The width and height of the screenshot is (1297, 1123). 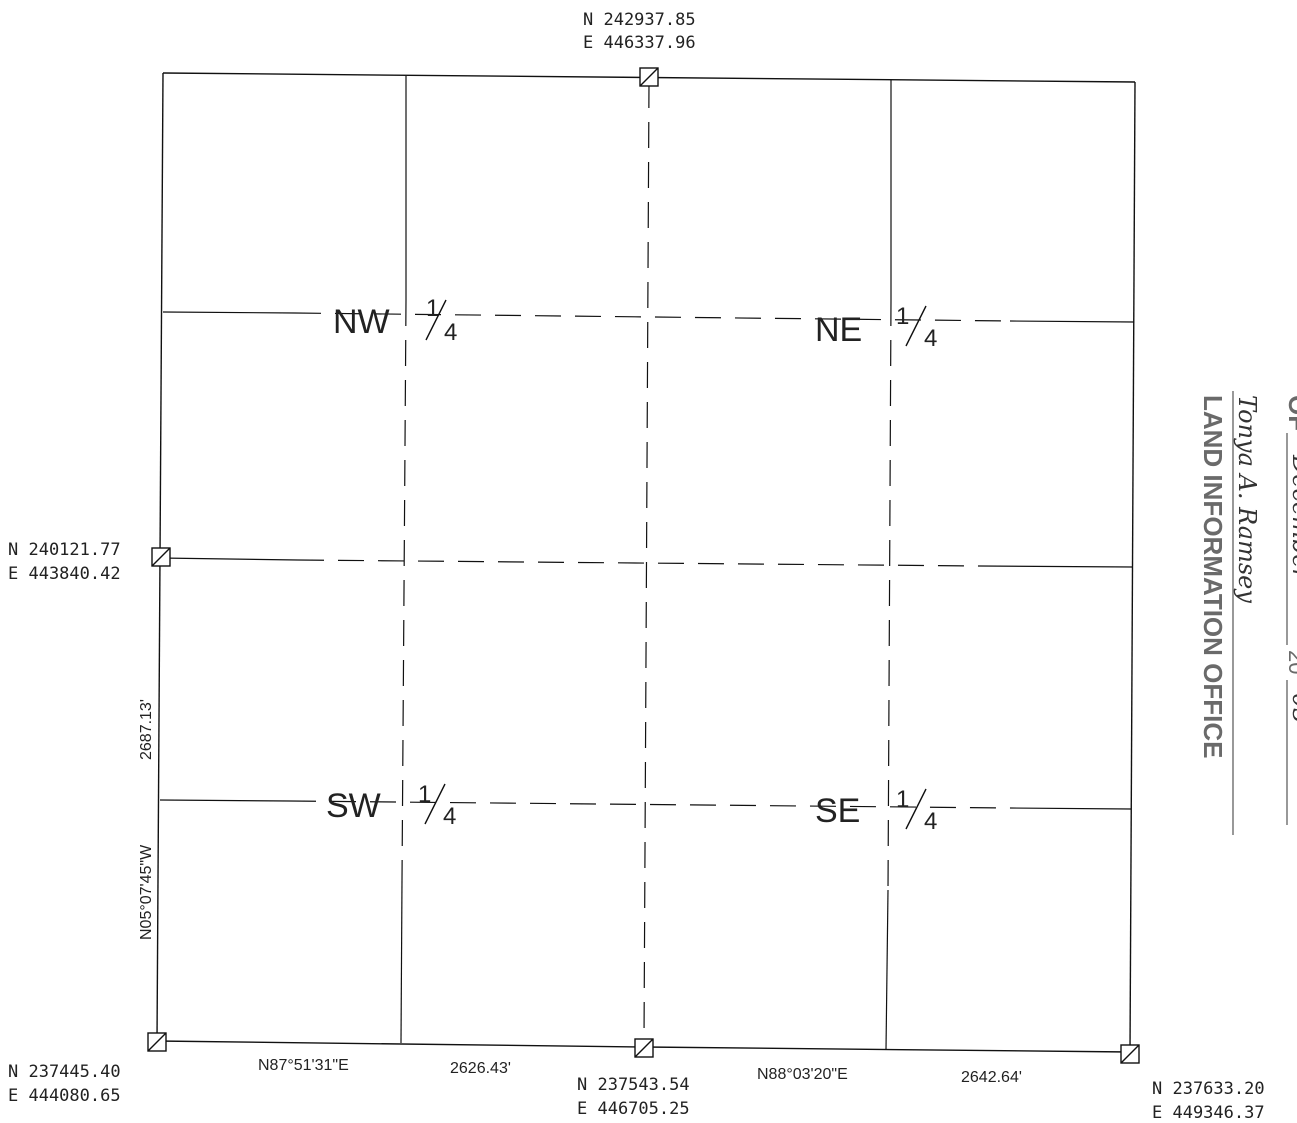 I want to click on quarter-label-sw: SW 1 4, so click(x=391, y=805).